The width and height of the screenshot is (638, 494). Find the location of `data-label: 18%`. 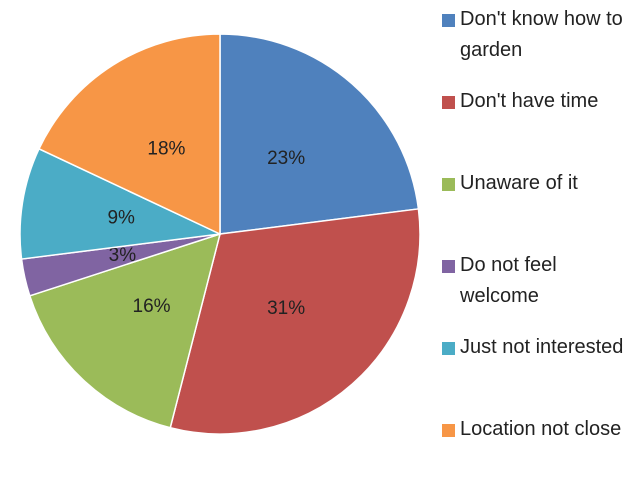

data-label: 18% is located at coordinates (166, 149).